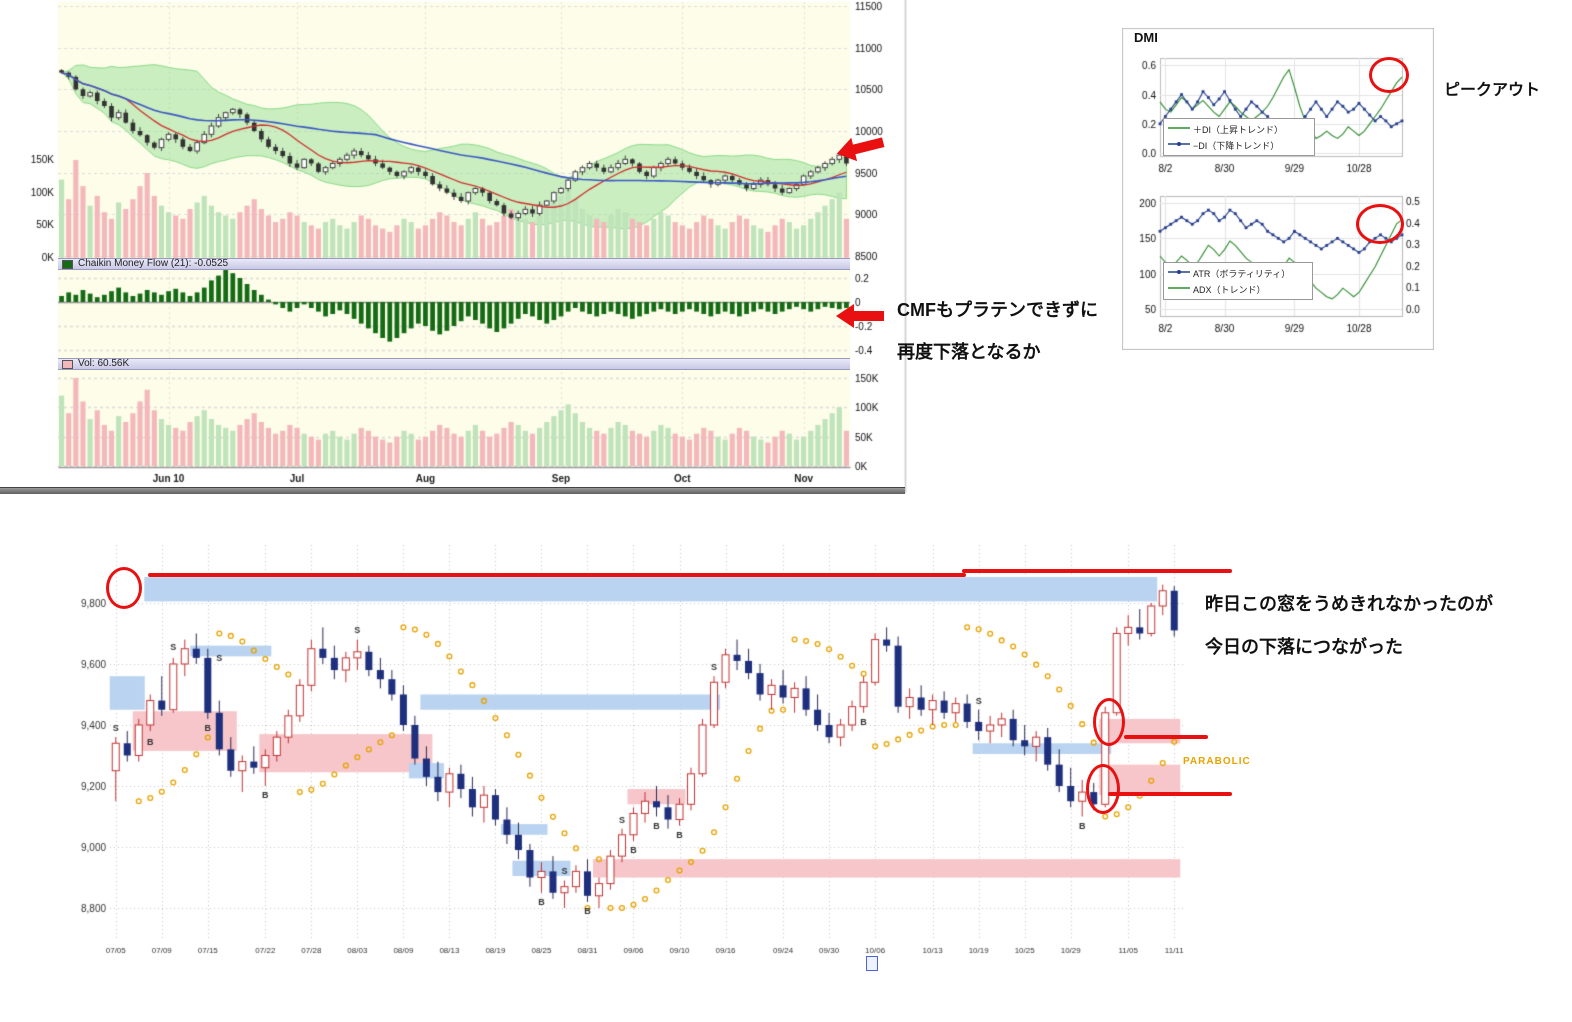 The height and width of the screenshot is (1022, 1572). Describe the element at coordinates (1179, 129) in the screenshot. I see `plus-di-line-sample` at that location.